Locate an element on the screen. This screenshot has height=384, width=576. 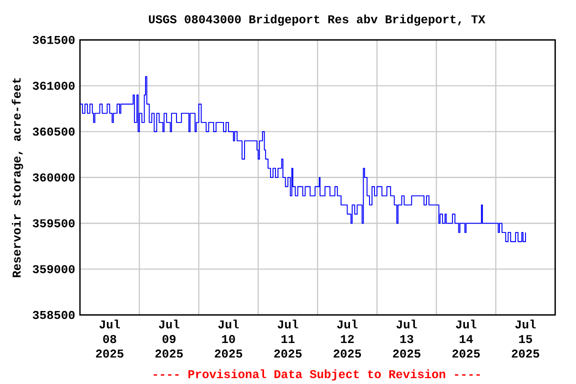
y-tick-label: 361000 is located at coordinates (53, 86).